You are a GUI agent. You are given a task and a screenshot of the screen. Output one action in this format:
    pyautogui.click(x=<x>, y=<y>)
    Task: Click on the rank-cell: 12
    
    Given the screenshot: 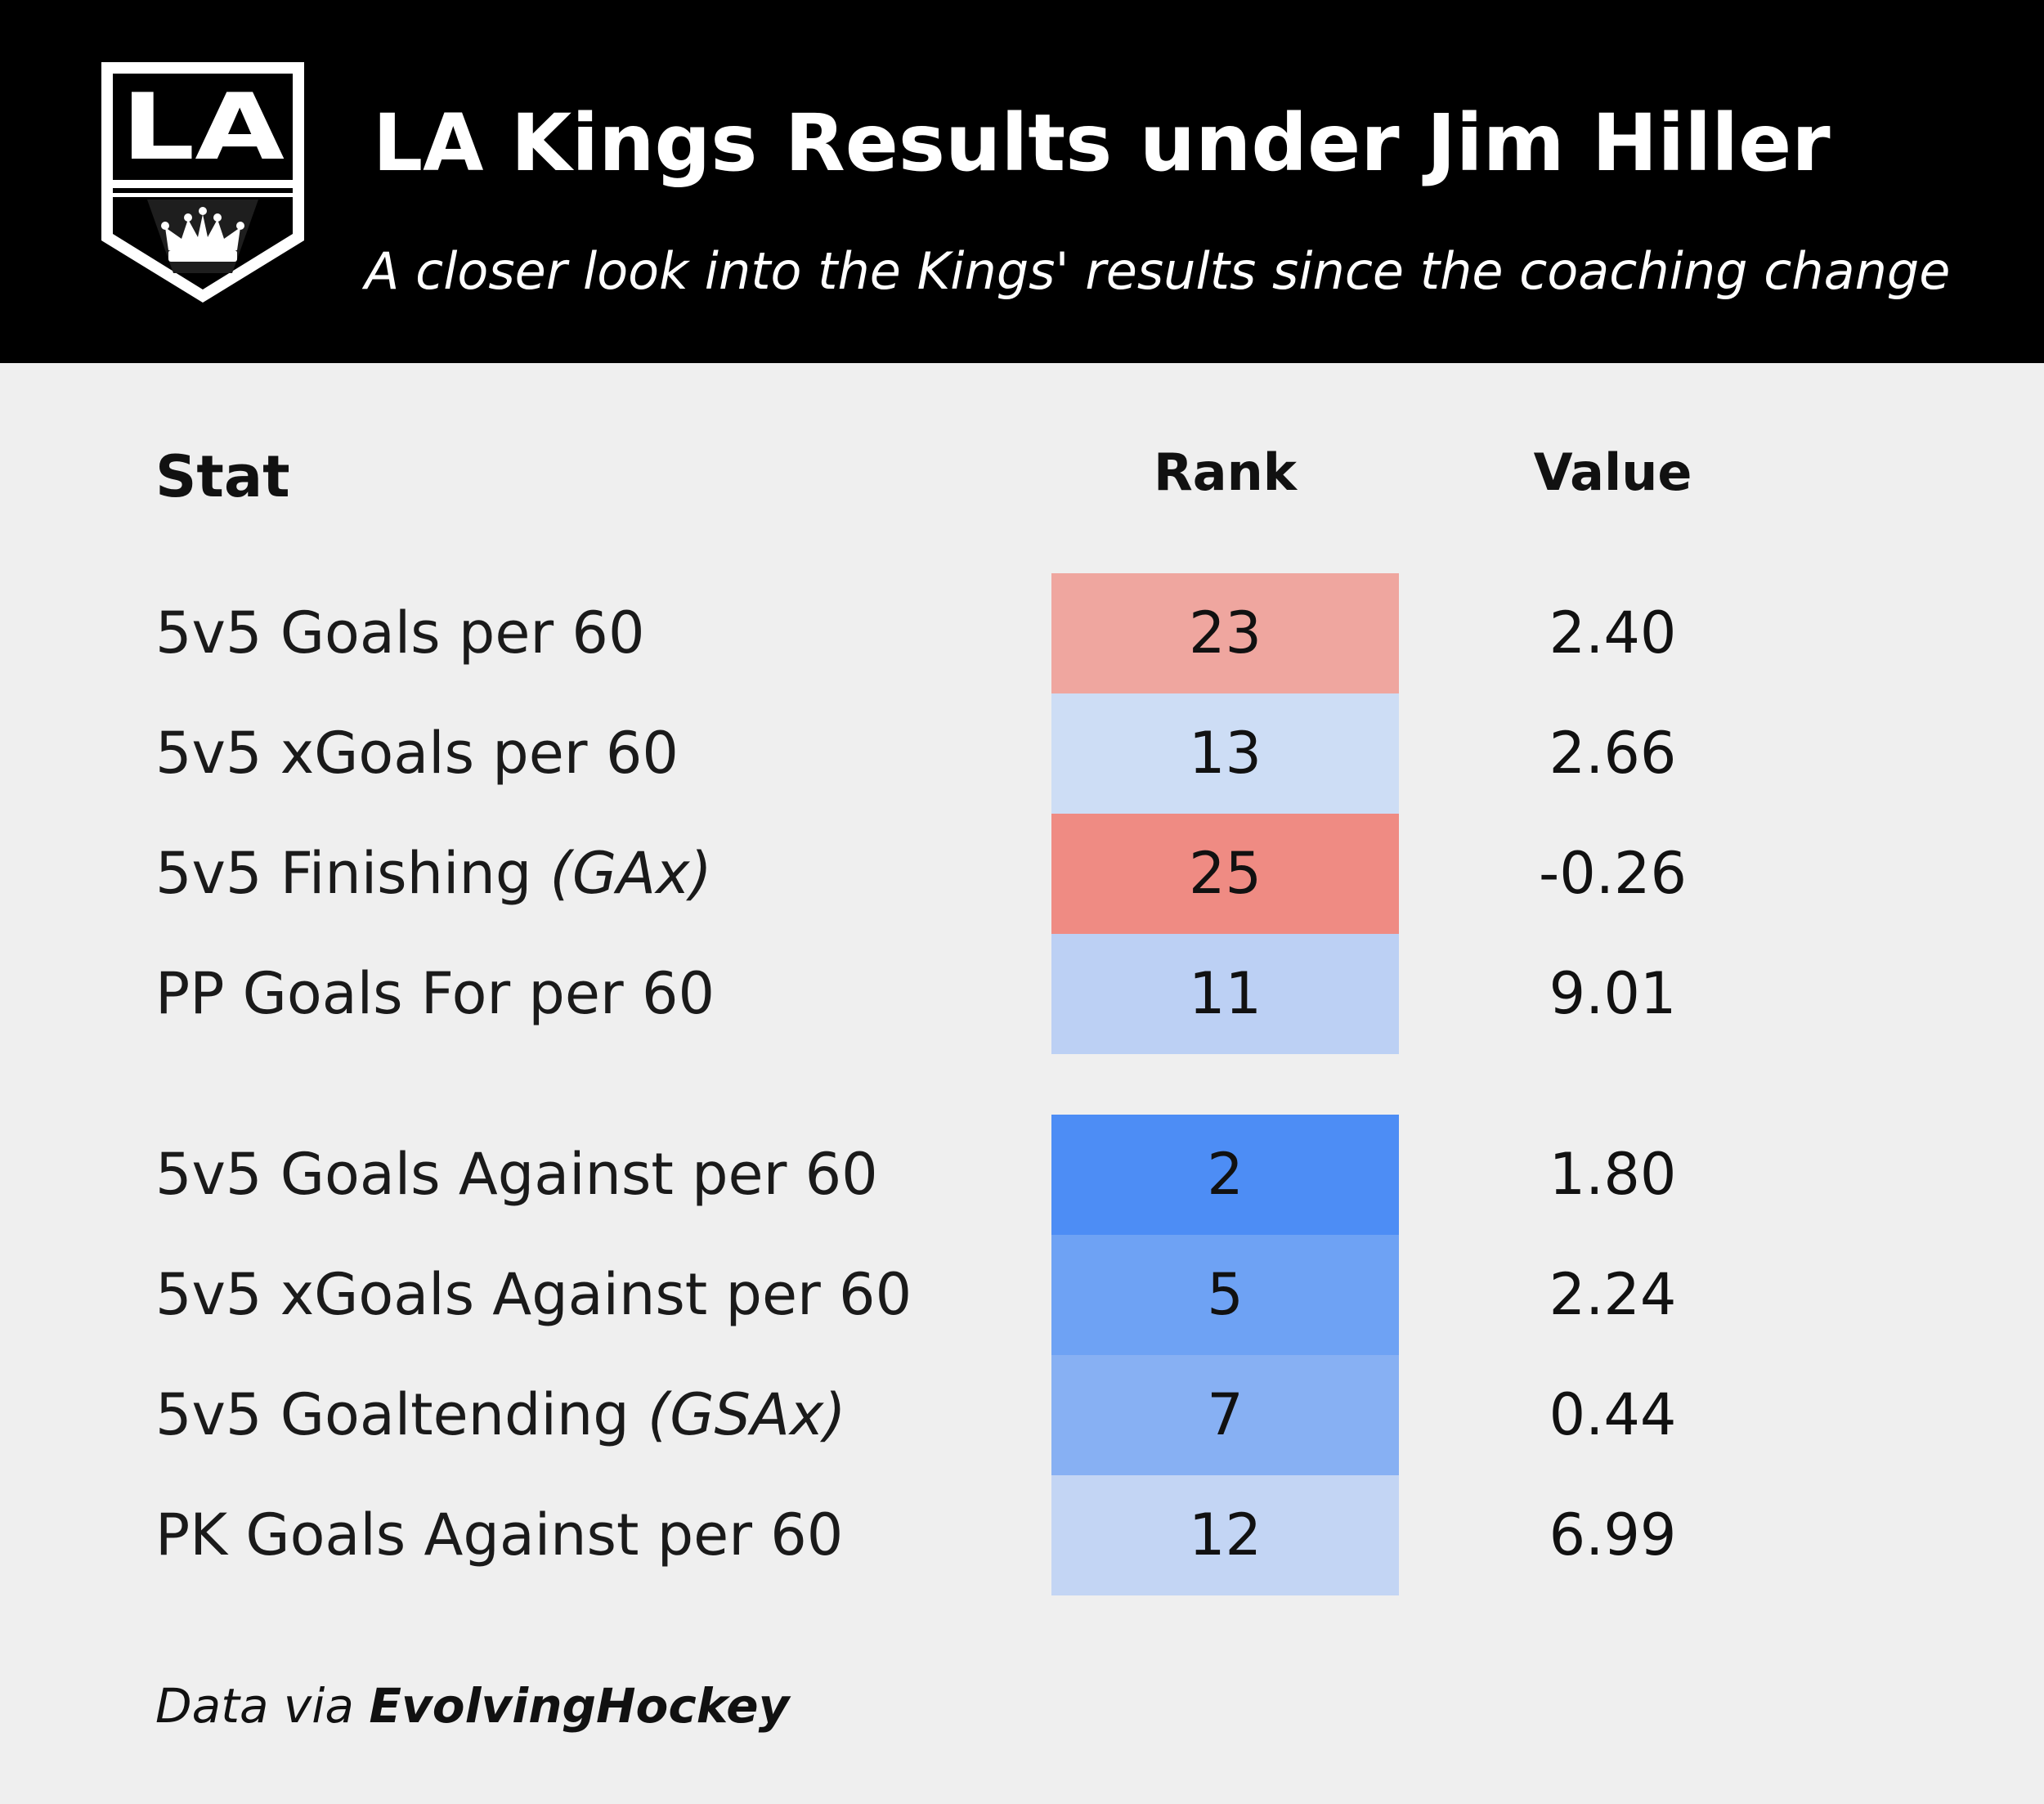 What is the action you would take?
    pyautogui.click(x=1225, y=1535)
    